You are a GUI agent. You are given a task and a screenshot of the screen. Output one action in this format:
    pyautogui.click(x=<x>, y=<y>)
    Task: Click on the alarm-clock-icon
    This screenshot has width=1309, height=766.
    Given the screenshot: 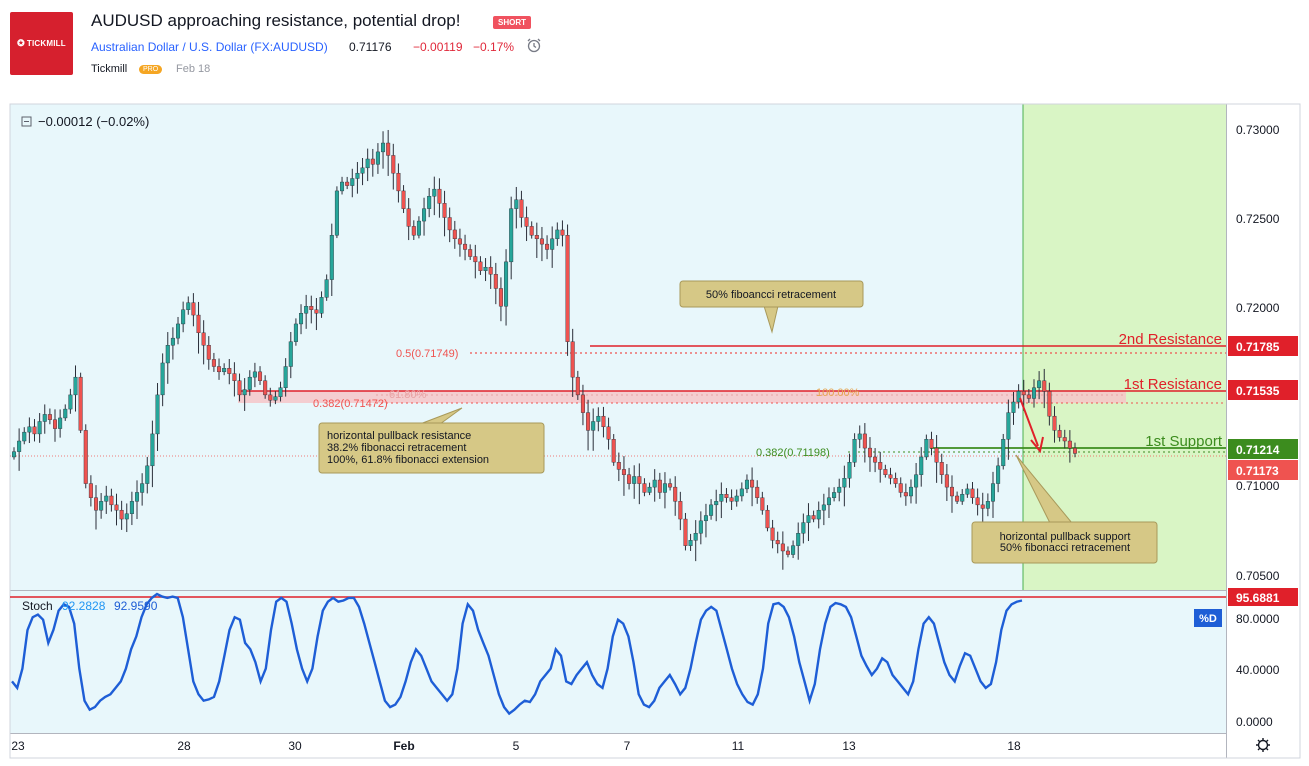 What is the action you would take?
    pyautogui.click(x=534, y=45)
    